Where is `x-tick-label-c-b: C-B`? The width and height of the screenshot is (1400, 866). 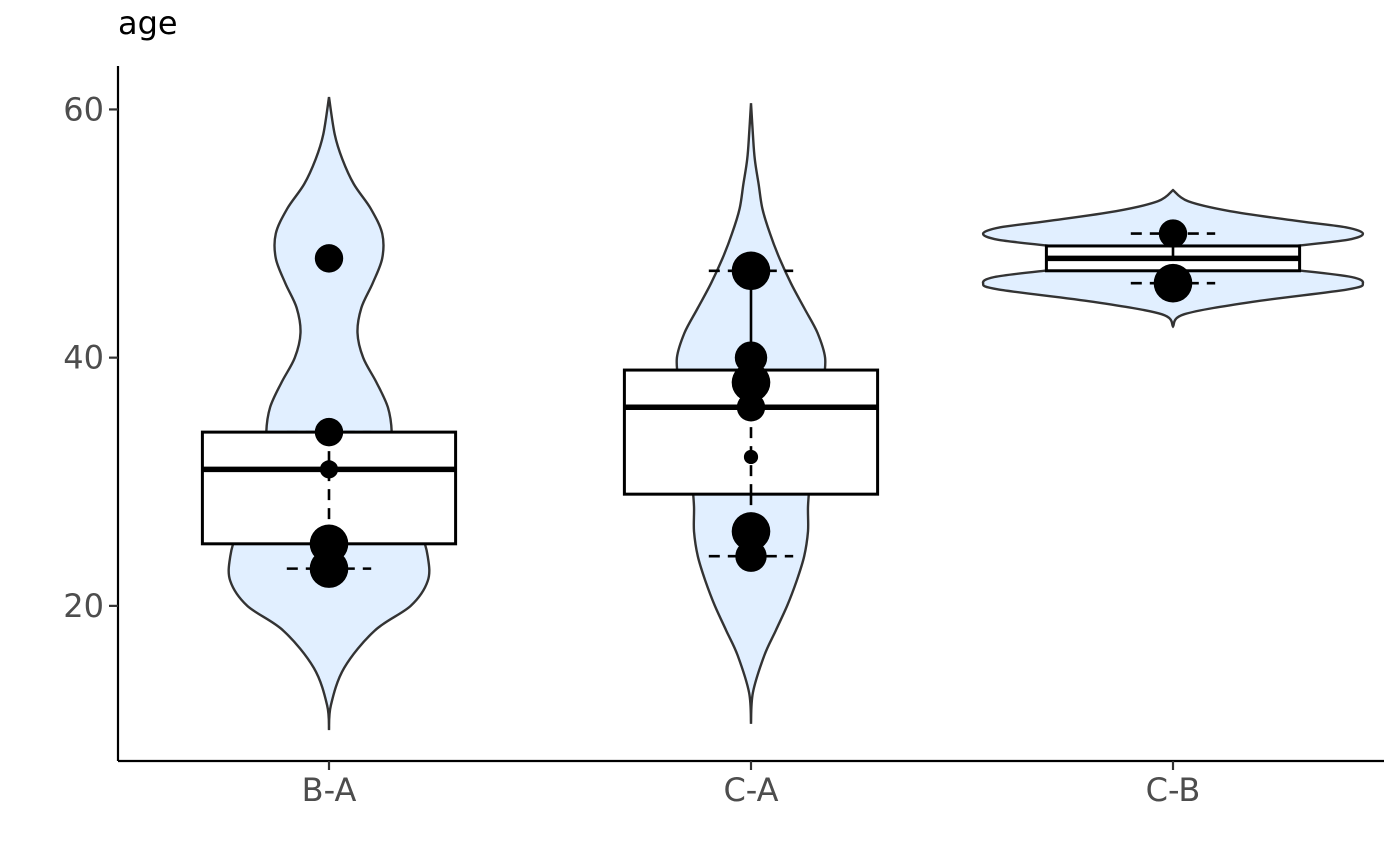 x-tick-label-c-b: C-B is located at coordinates (1173, 790).